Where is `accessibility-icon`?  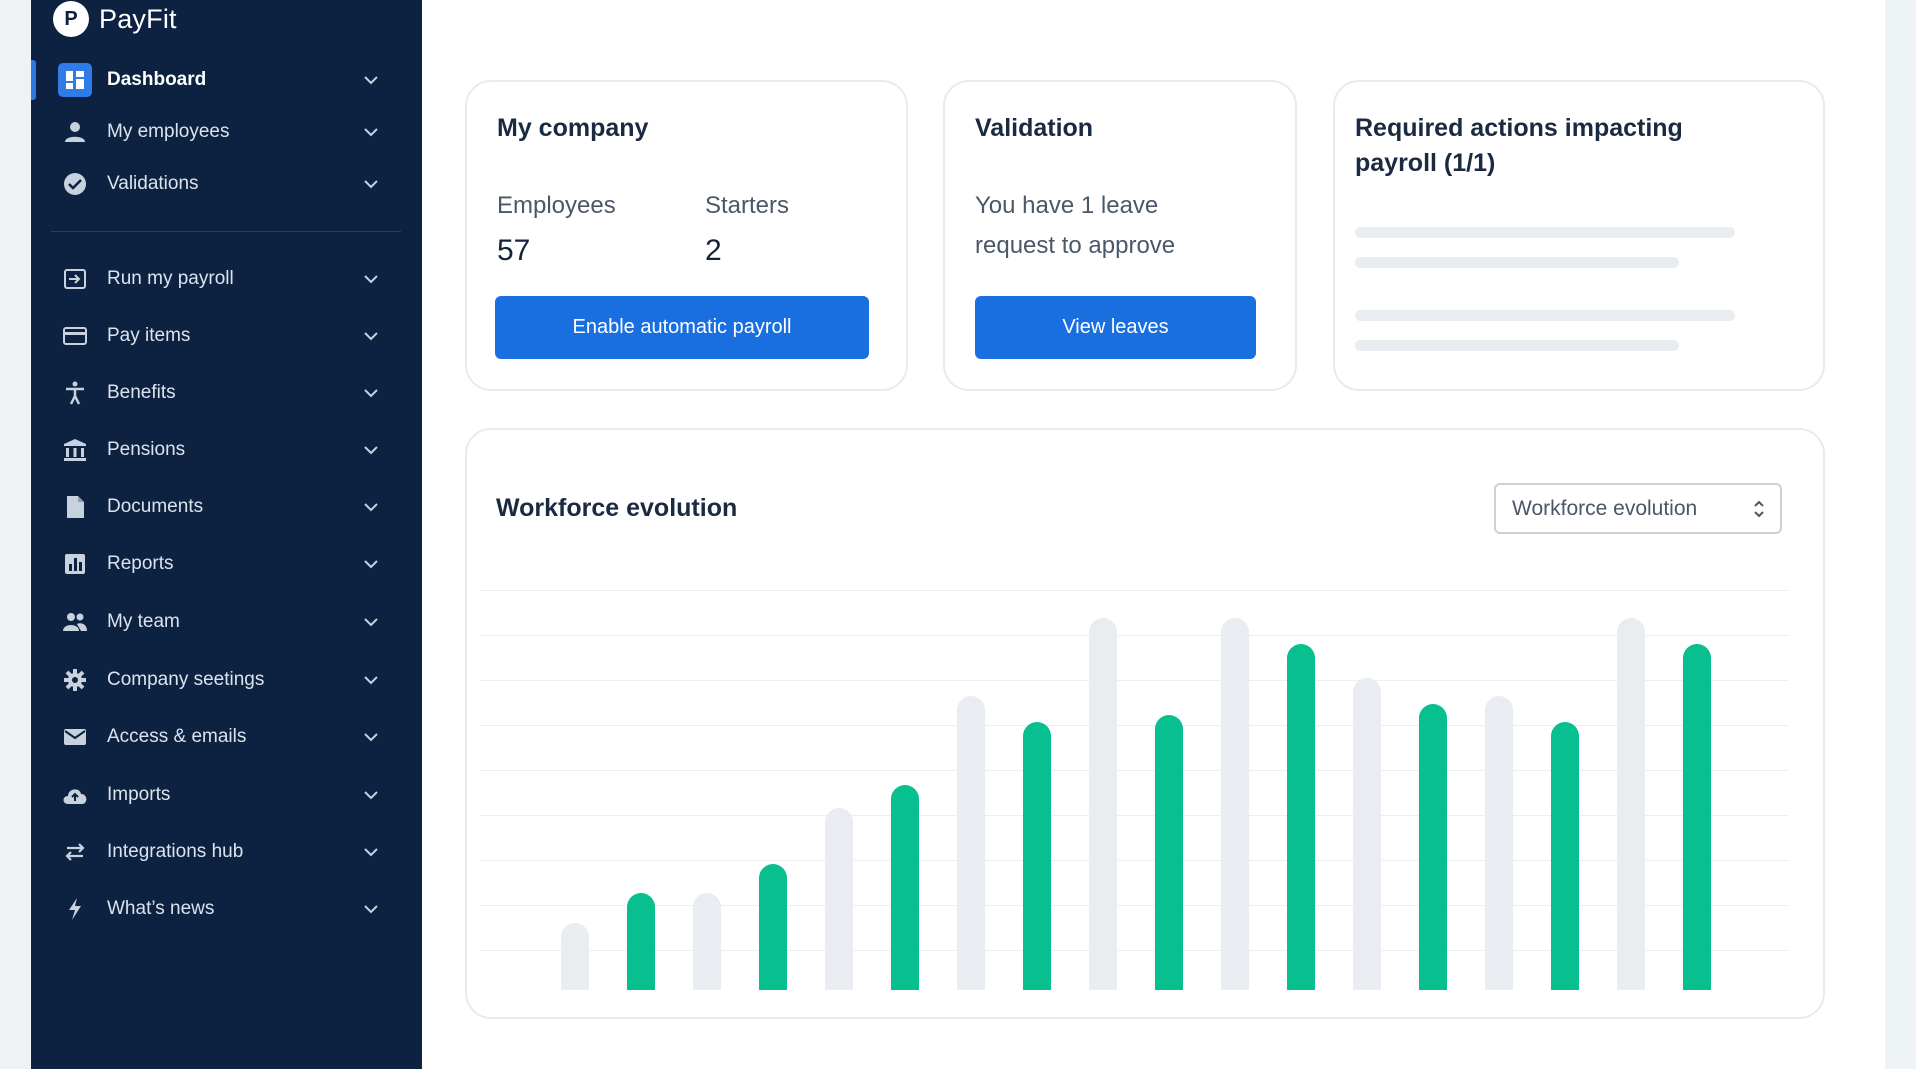 accessibility-icon is located at coordinates (75, 393).